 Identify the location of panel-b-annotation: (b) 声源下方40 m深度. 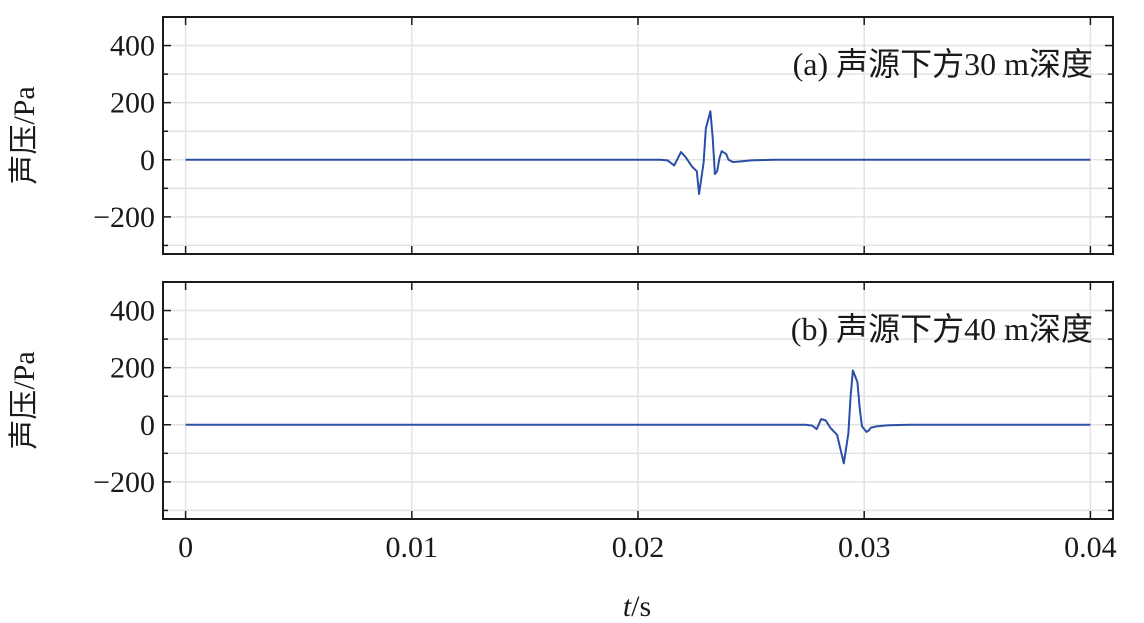
(942, 329).